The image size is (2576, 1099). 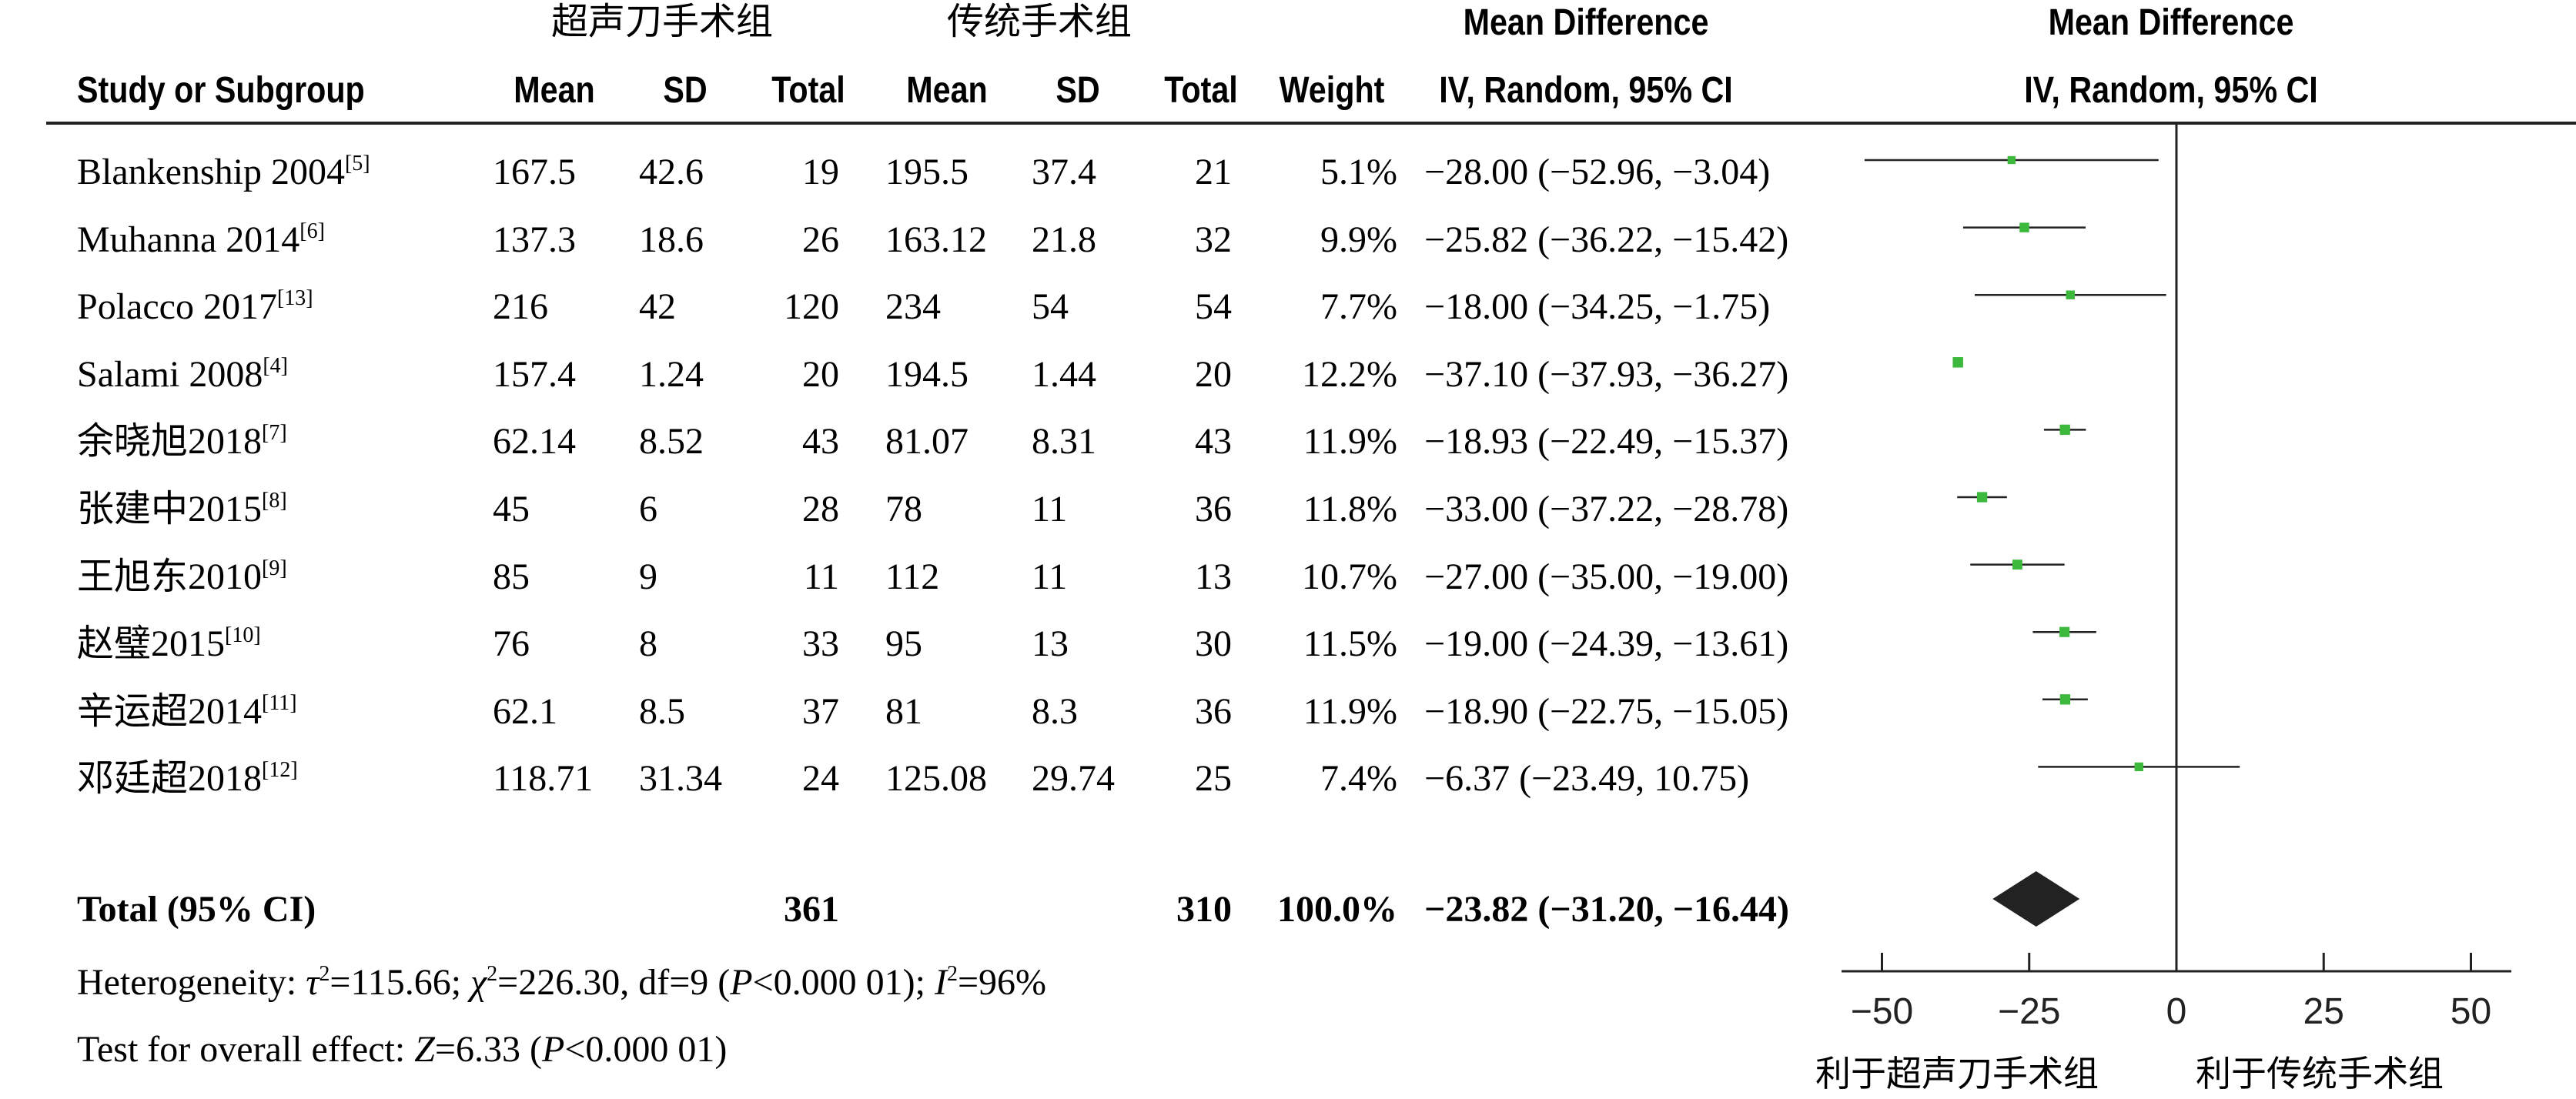 What do you see at coordinates (2029, 1011) in the screenshot?
I see `x-tick-label: −25` at bounding box center [2029, 1011].